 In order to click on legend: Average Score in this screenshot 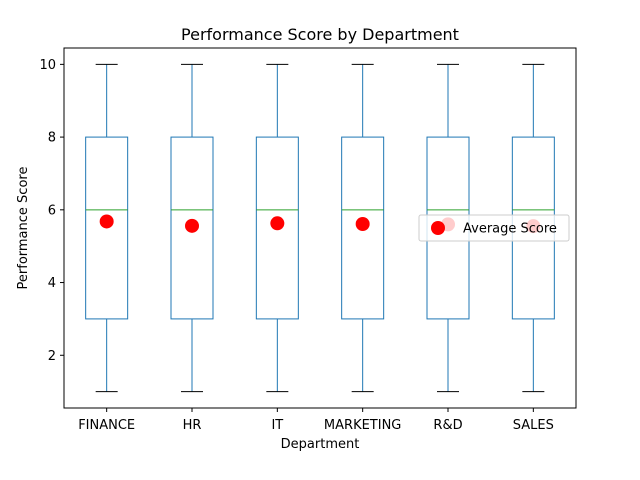, I will do `click(494, 228)`.